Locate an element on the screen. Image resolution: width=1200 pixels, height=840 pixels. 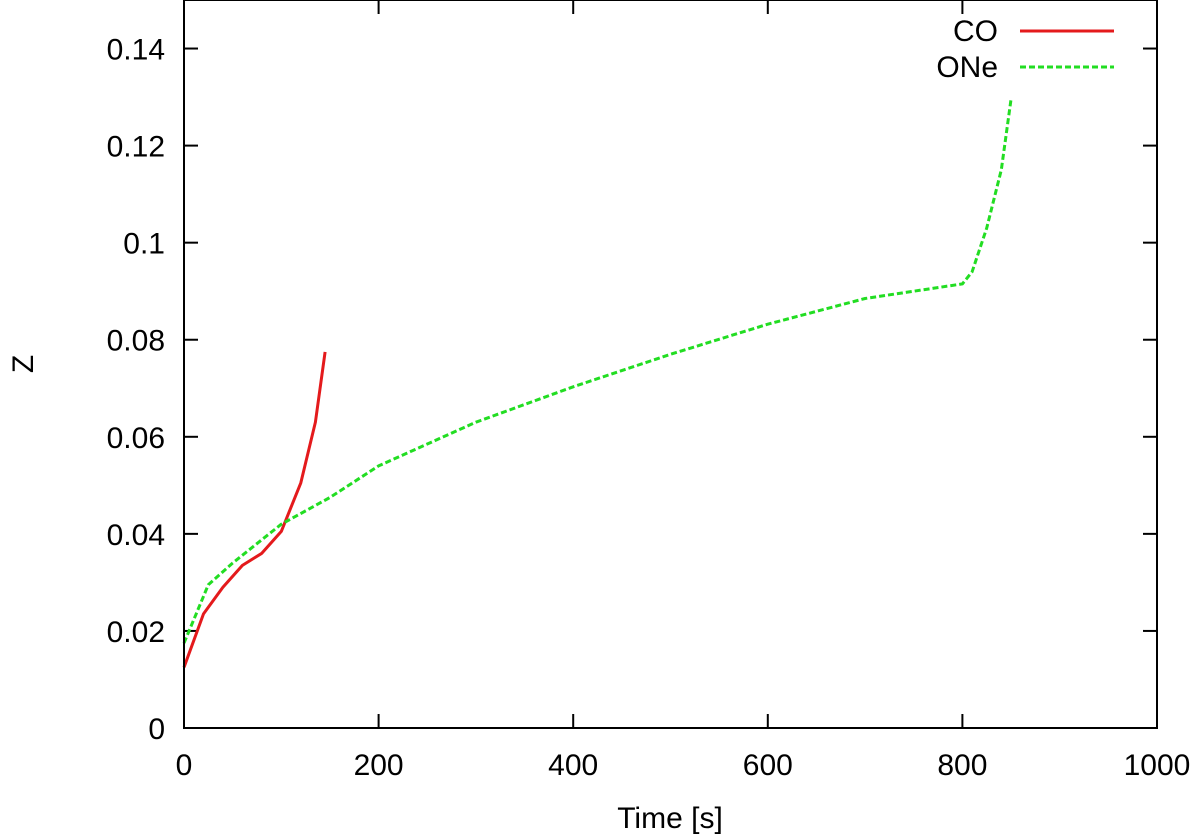
y-tick-label: 0.06 is located at coordinates (136, 438).